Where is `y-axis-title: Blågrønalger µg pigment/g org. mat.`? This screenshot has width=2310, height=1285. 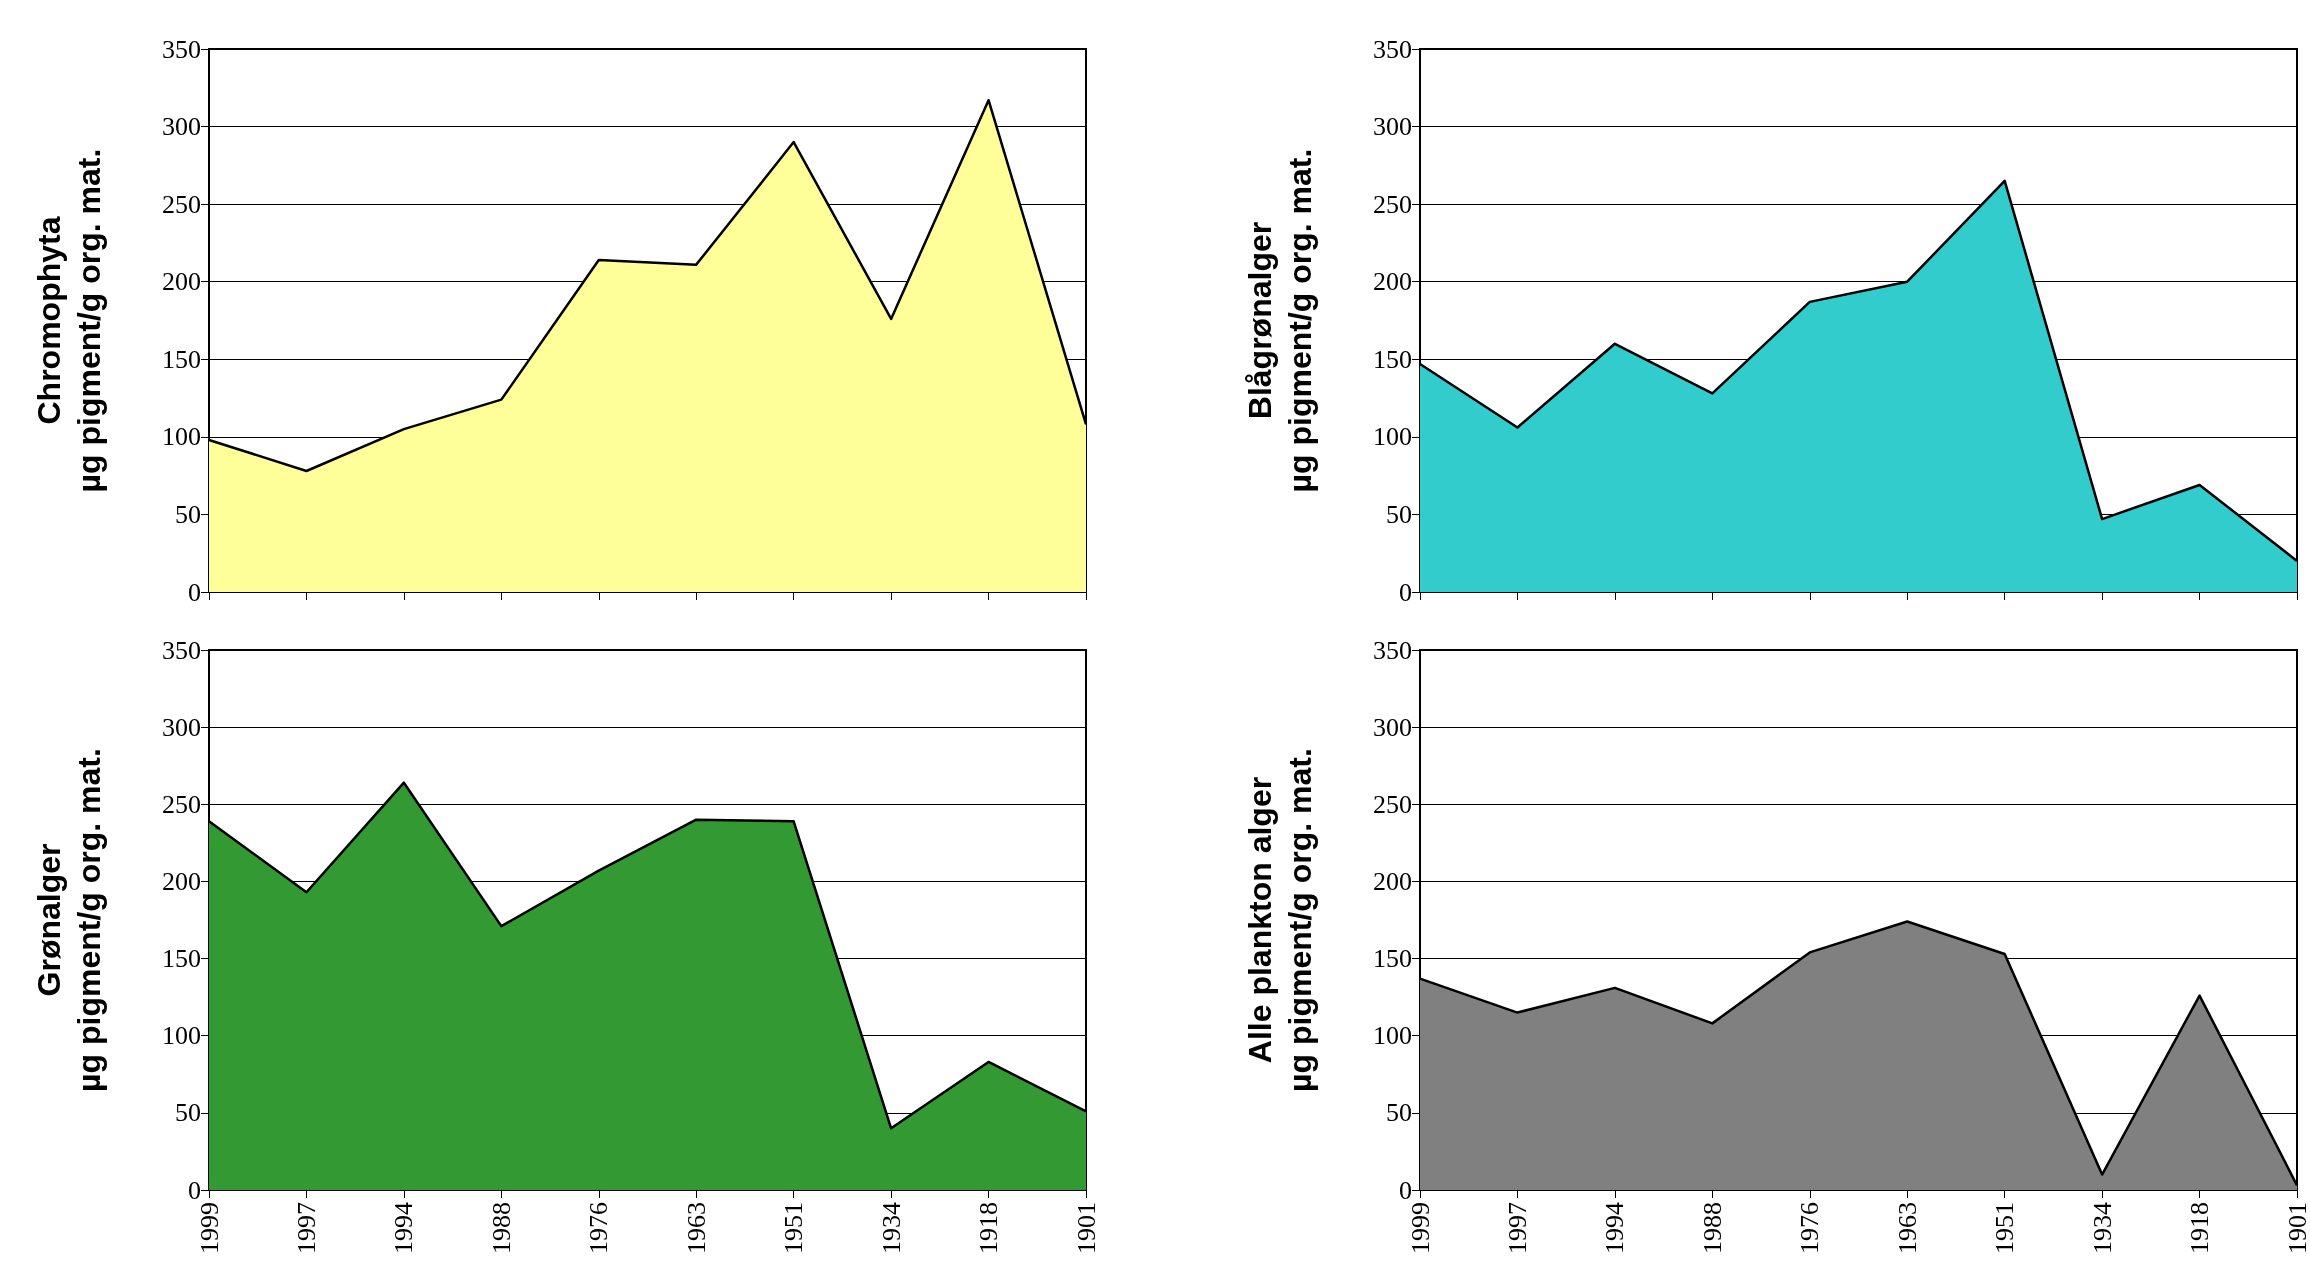
y-axis-title: Blågrønalger µg pigment/g org. mat. is located at coordinates (1280, 320).